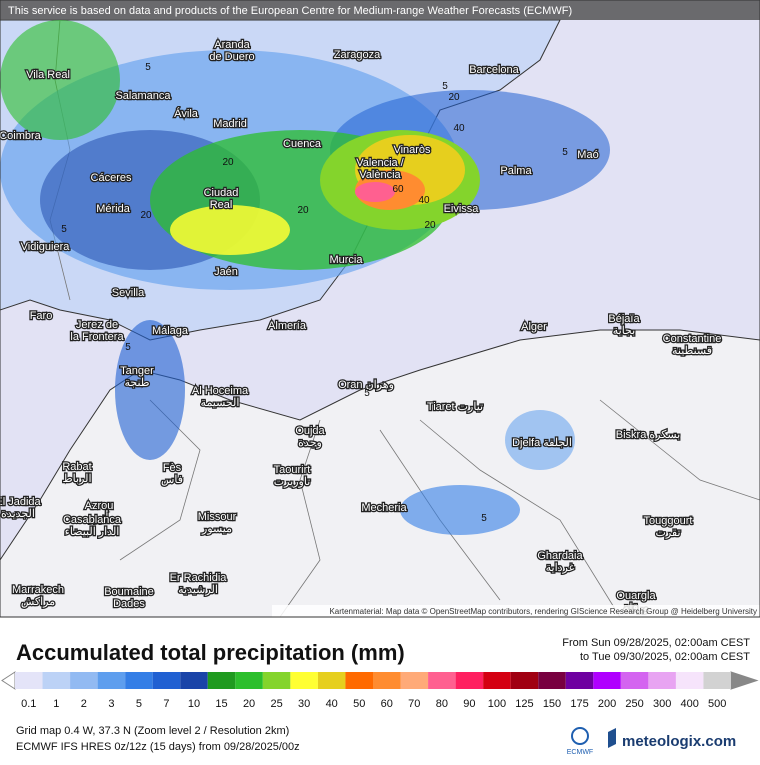 Image resolution: width=760 pixels, height=765 pixels. Describe the element at coordinates (38, 602) in the screenshot. I see `city-name-2: مراكش` at that location.